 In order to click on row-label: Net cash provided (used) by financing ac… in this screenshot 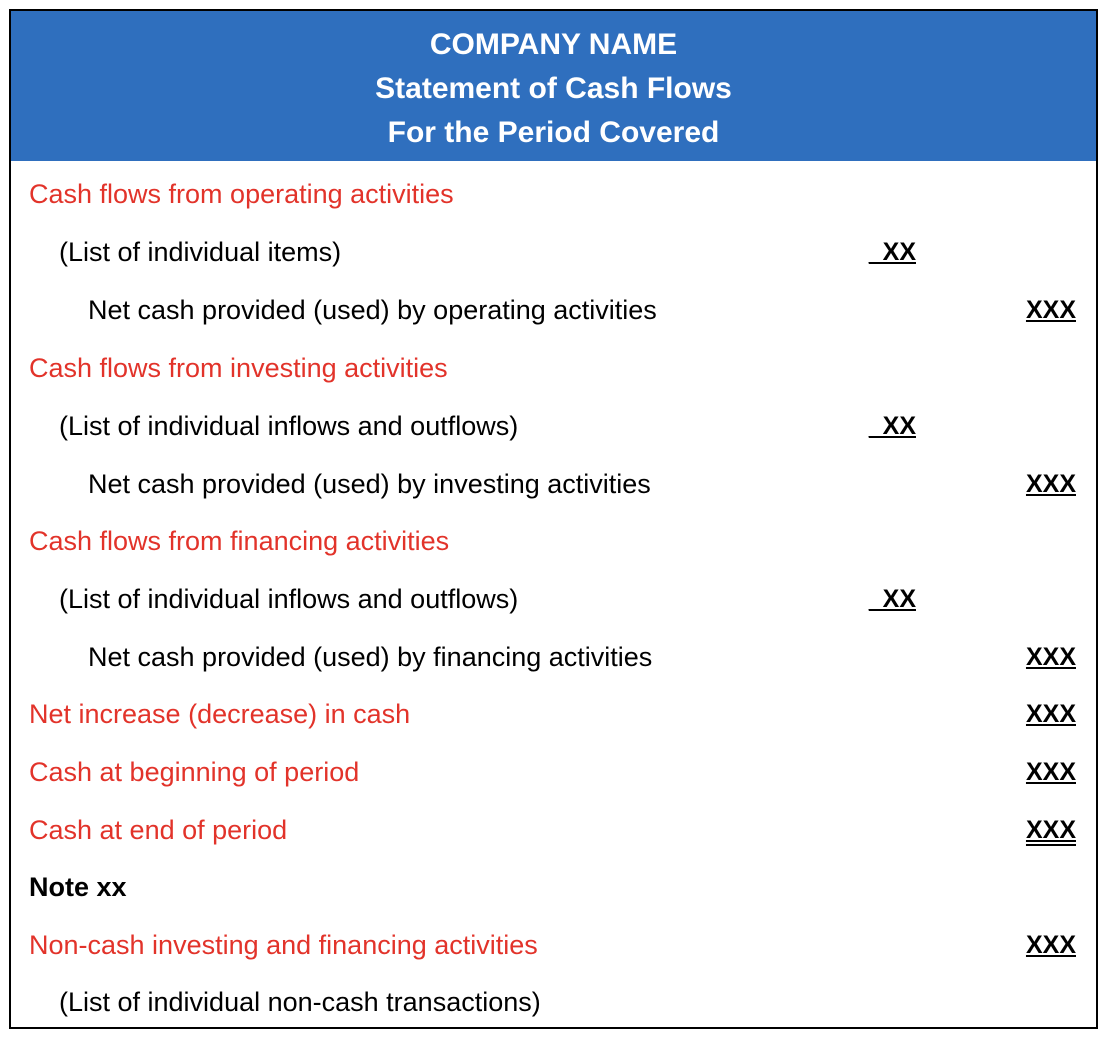, I will do `click(370, 657)`.